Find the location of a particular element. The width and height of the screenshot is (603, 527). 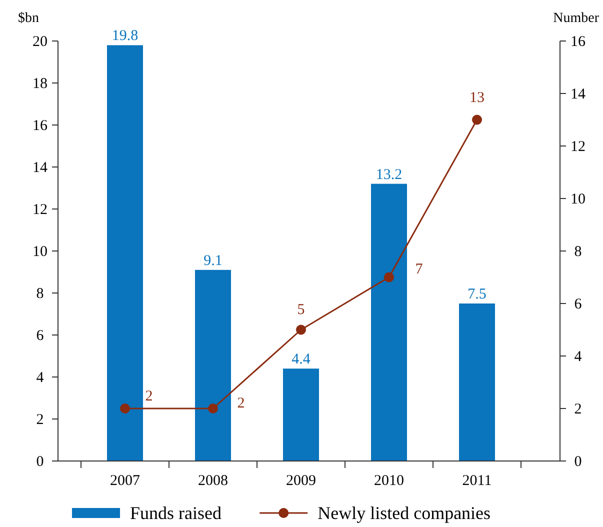

data-label: 13.2 is located at coordinates (389, 174).